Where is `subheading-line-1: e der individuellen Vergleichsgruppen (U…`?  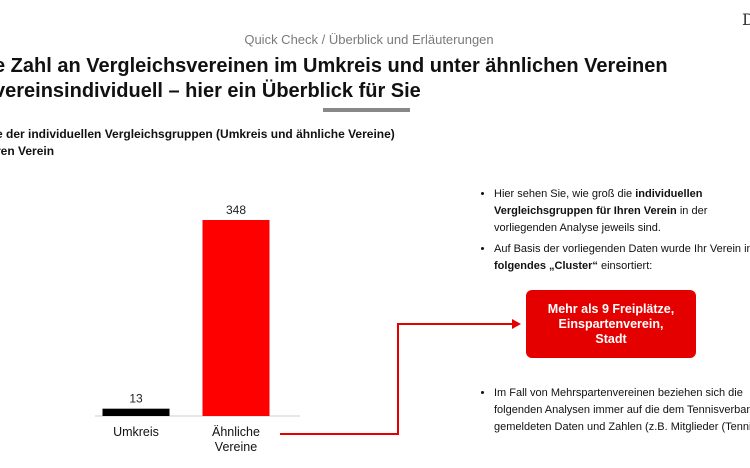
subheading-line-1: e der individuellen Vergleichsgruppen (U… is located at coordinates (197, 134).